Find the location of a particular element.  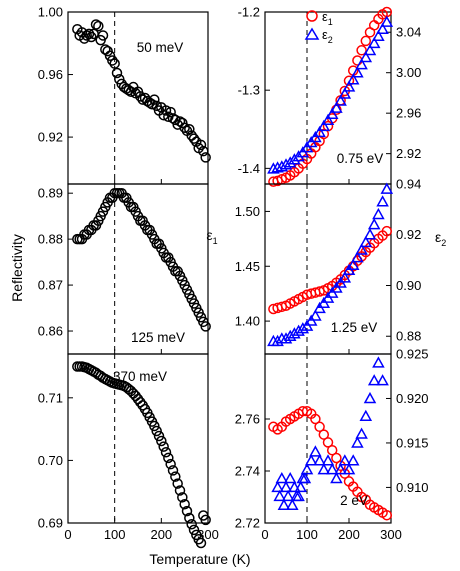

y2-tick-label: 0.88 is located at coordinates (408, 336).